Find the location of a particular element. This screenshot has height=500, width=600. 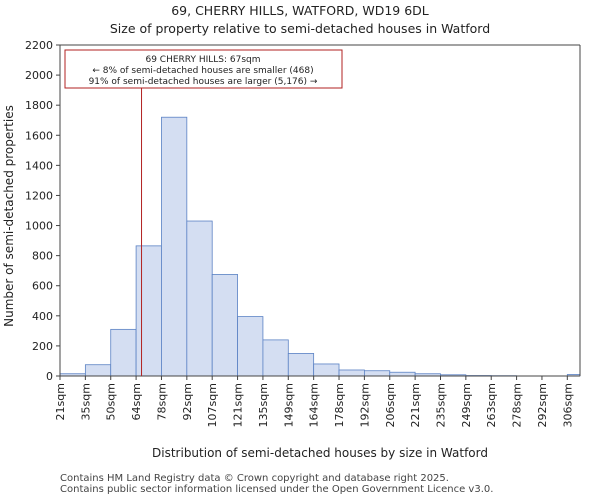

bar-50sqm is located at coordinates (123, 352).